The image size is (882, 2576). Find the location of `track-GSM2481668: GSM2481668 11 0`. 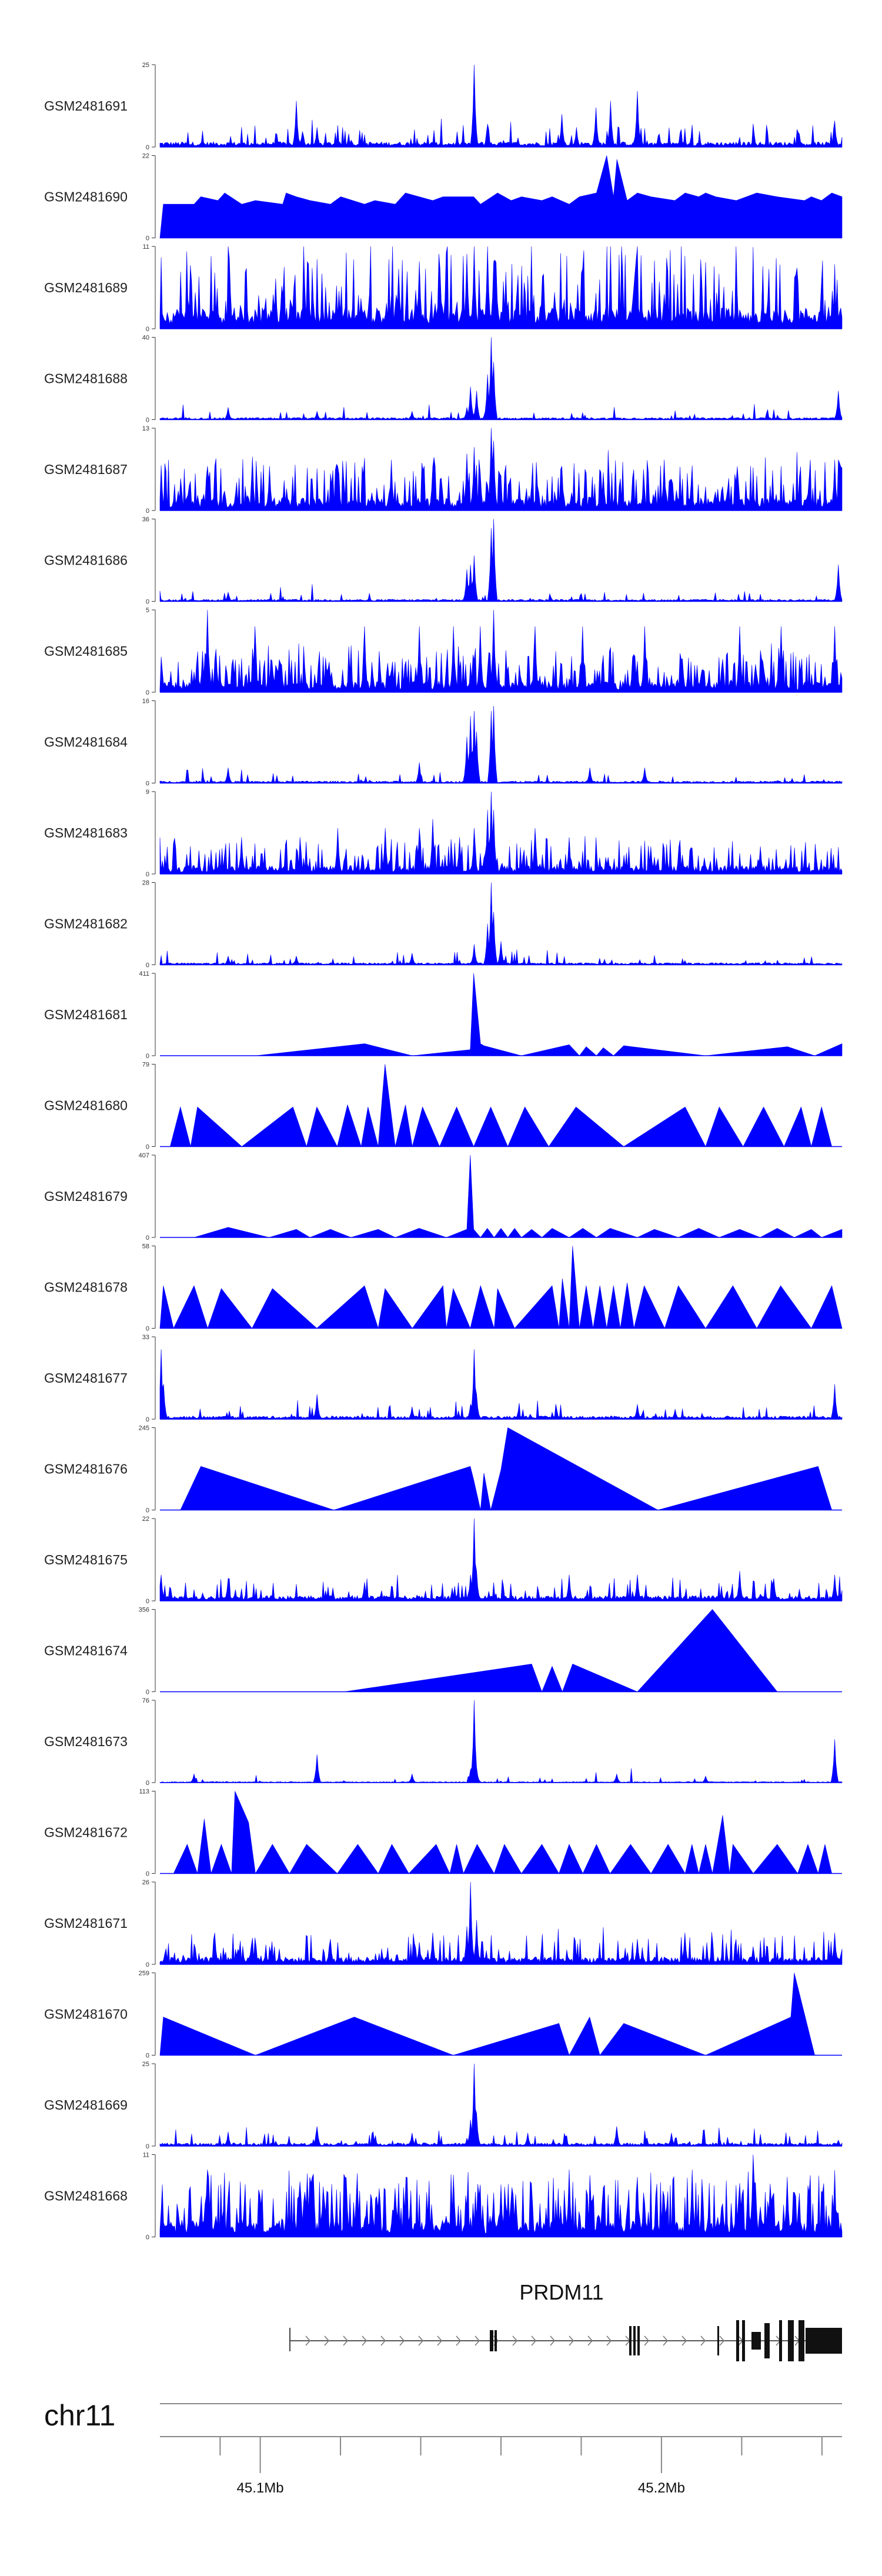

track-GSM2481668: GSM2481668 11 0 is located at coordinates (443, 2196).